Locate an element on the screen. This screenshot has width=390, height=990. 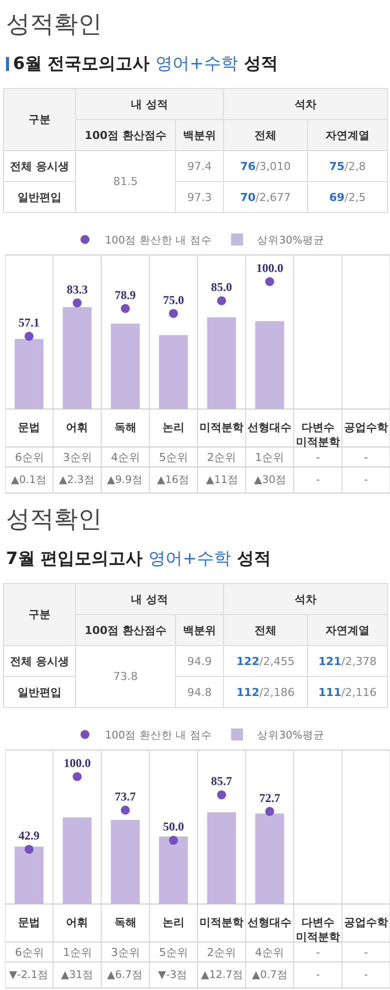
text: 3순위 ▲2.3점 is located at coordinates (77, 468).